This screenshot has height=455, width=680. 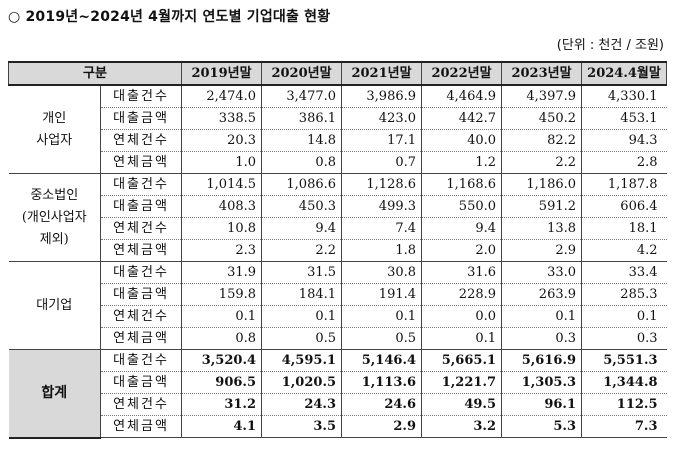 What do you see at coordinates (222, 250) in the screenshot?
I see `table-cell: 2.3` at bounding box center [222, 250].